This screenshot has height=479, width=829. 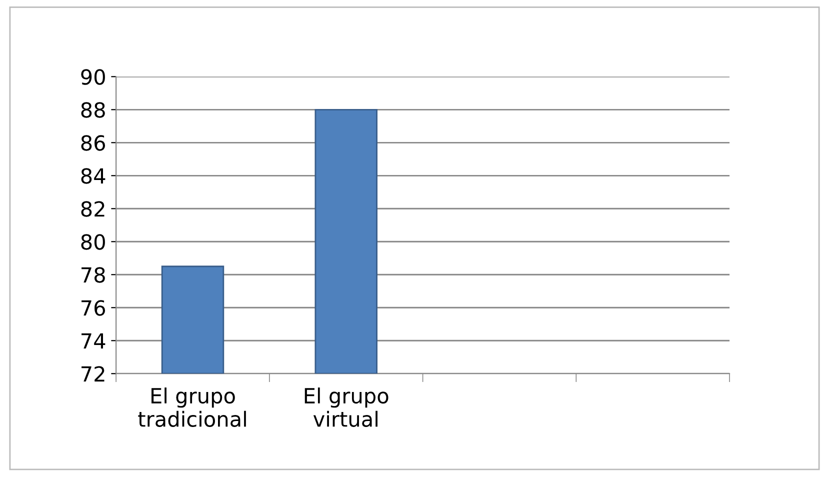 I want to click on y-tick-label: 72, so click(x=93, y=374).